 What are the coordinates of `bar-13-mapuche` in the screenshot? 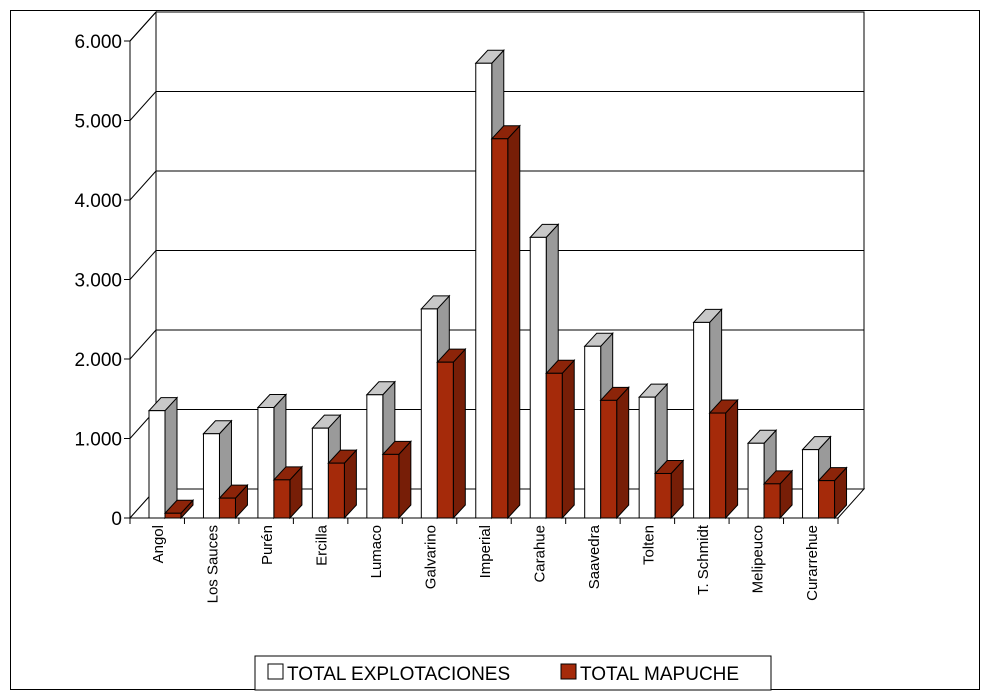 It's located at (832, 493).